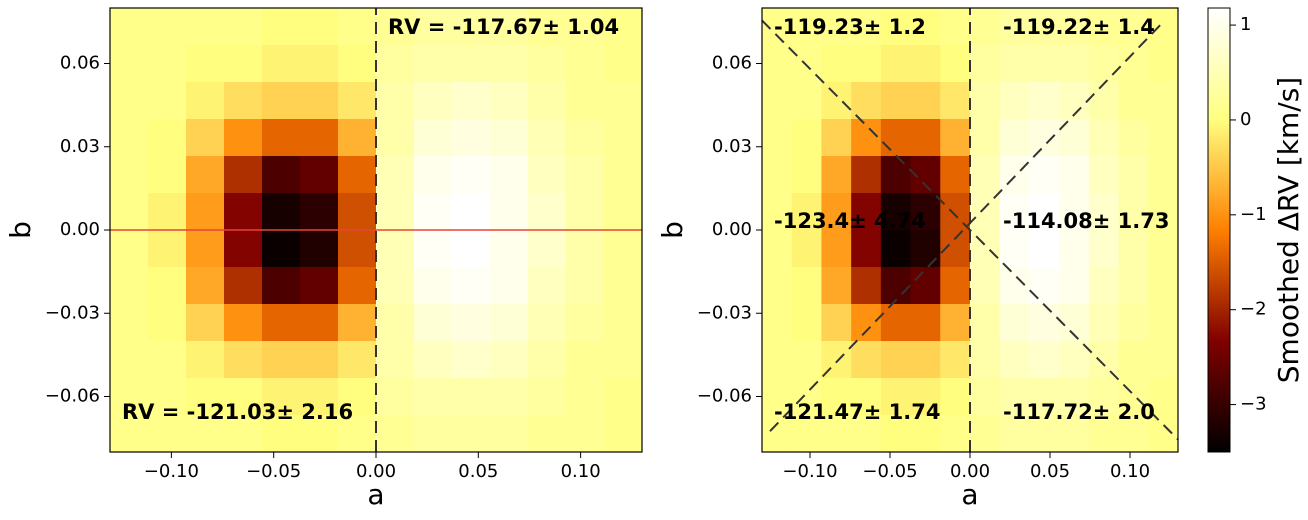 Image resolution: width=1308 pixels, height=520 pixels. I want to click on x-tick-label: −0.05, so click(273, 471).